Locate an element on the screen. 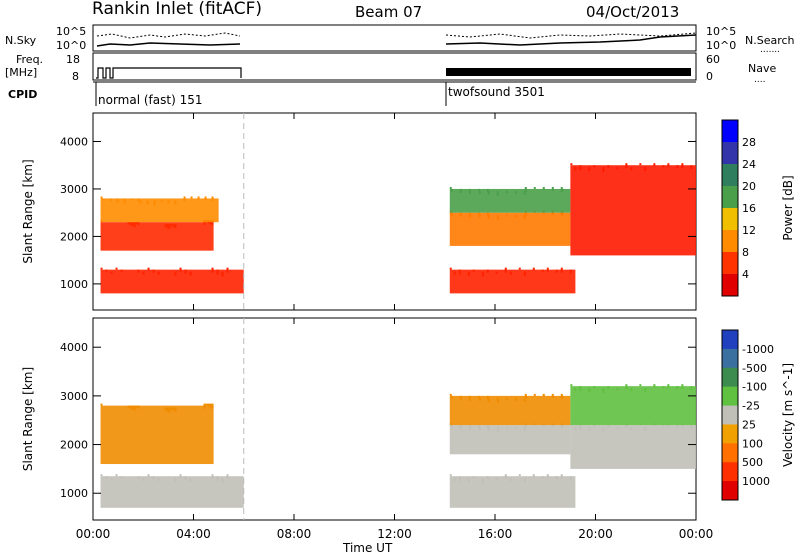  colorbar-tick-label: -25 is located at coordinates (751, 406).